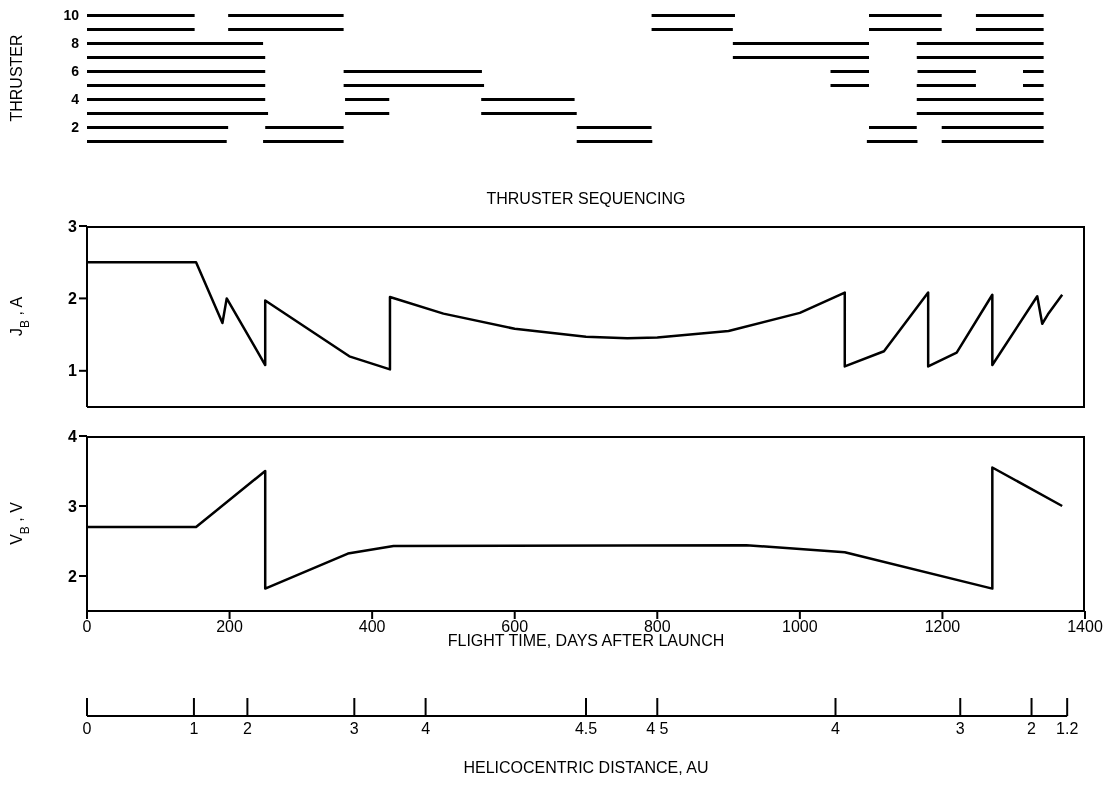 Image resolution: width=1105 pixels, height=797 pixels. I want to click on category-label: 4.5, so click(586, 728).